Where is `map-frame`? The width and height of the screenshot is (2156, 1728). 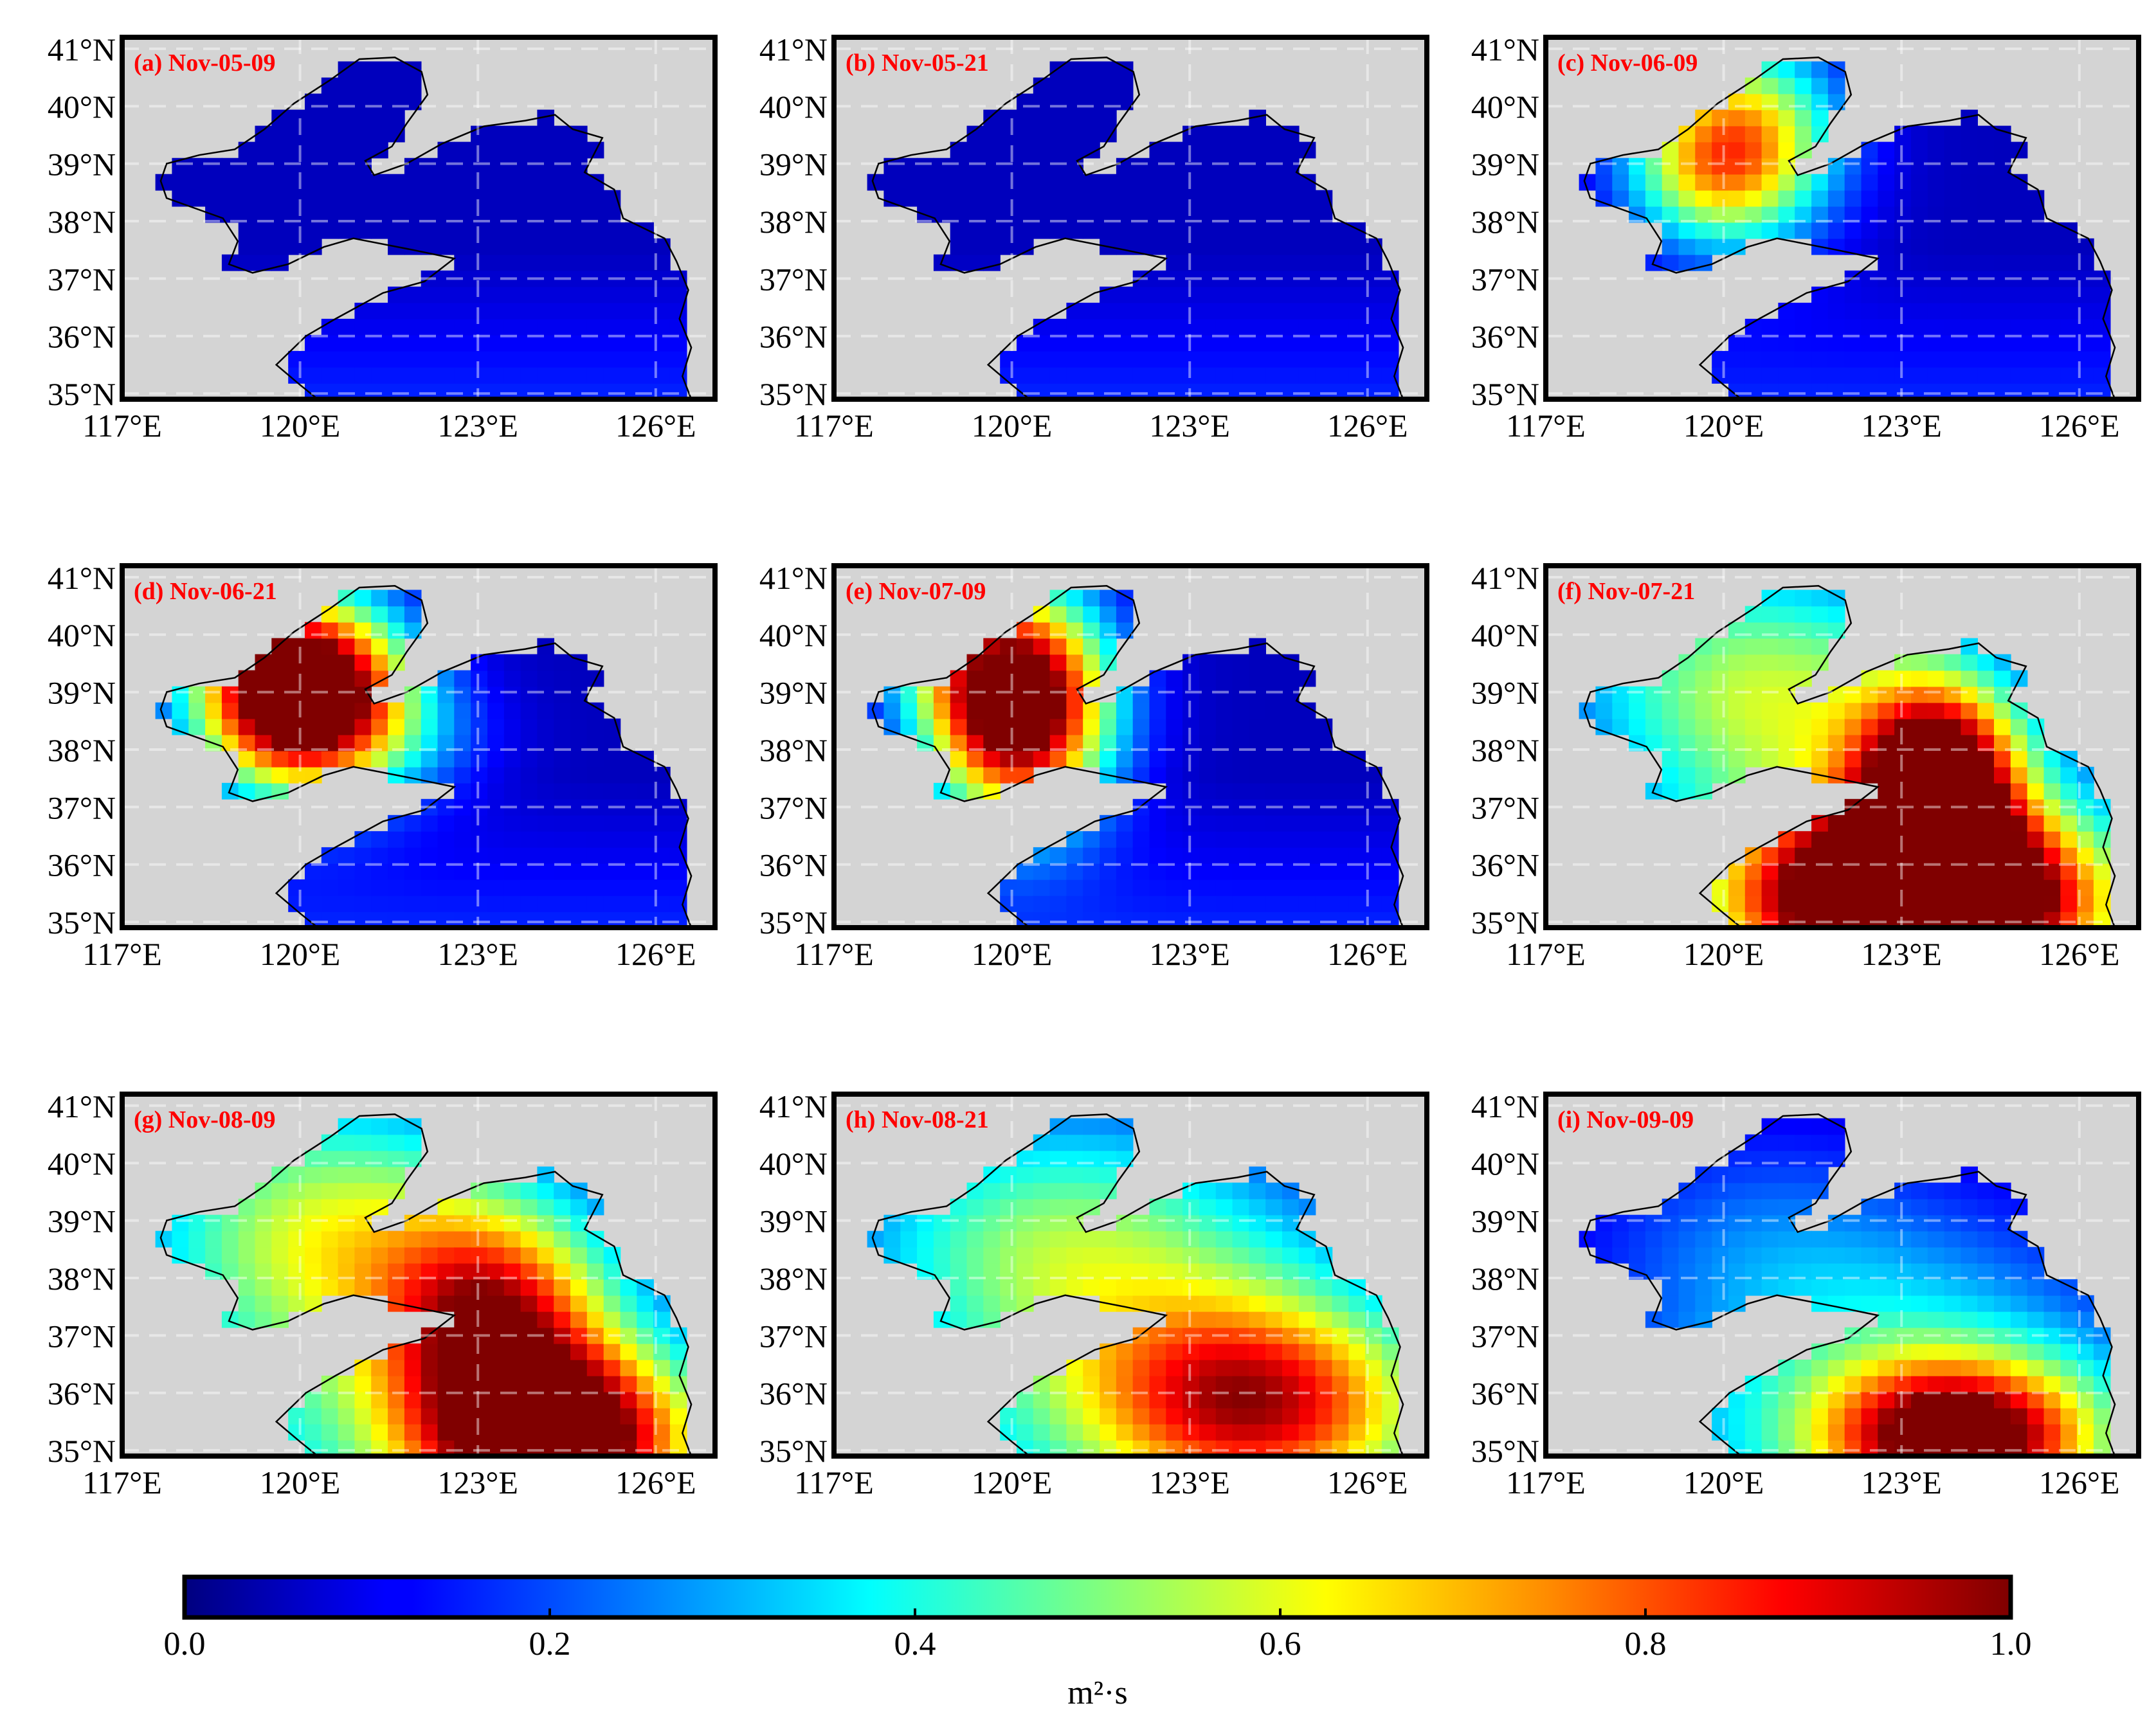
map-frame is located at coordinates (1130, 219).